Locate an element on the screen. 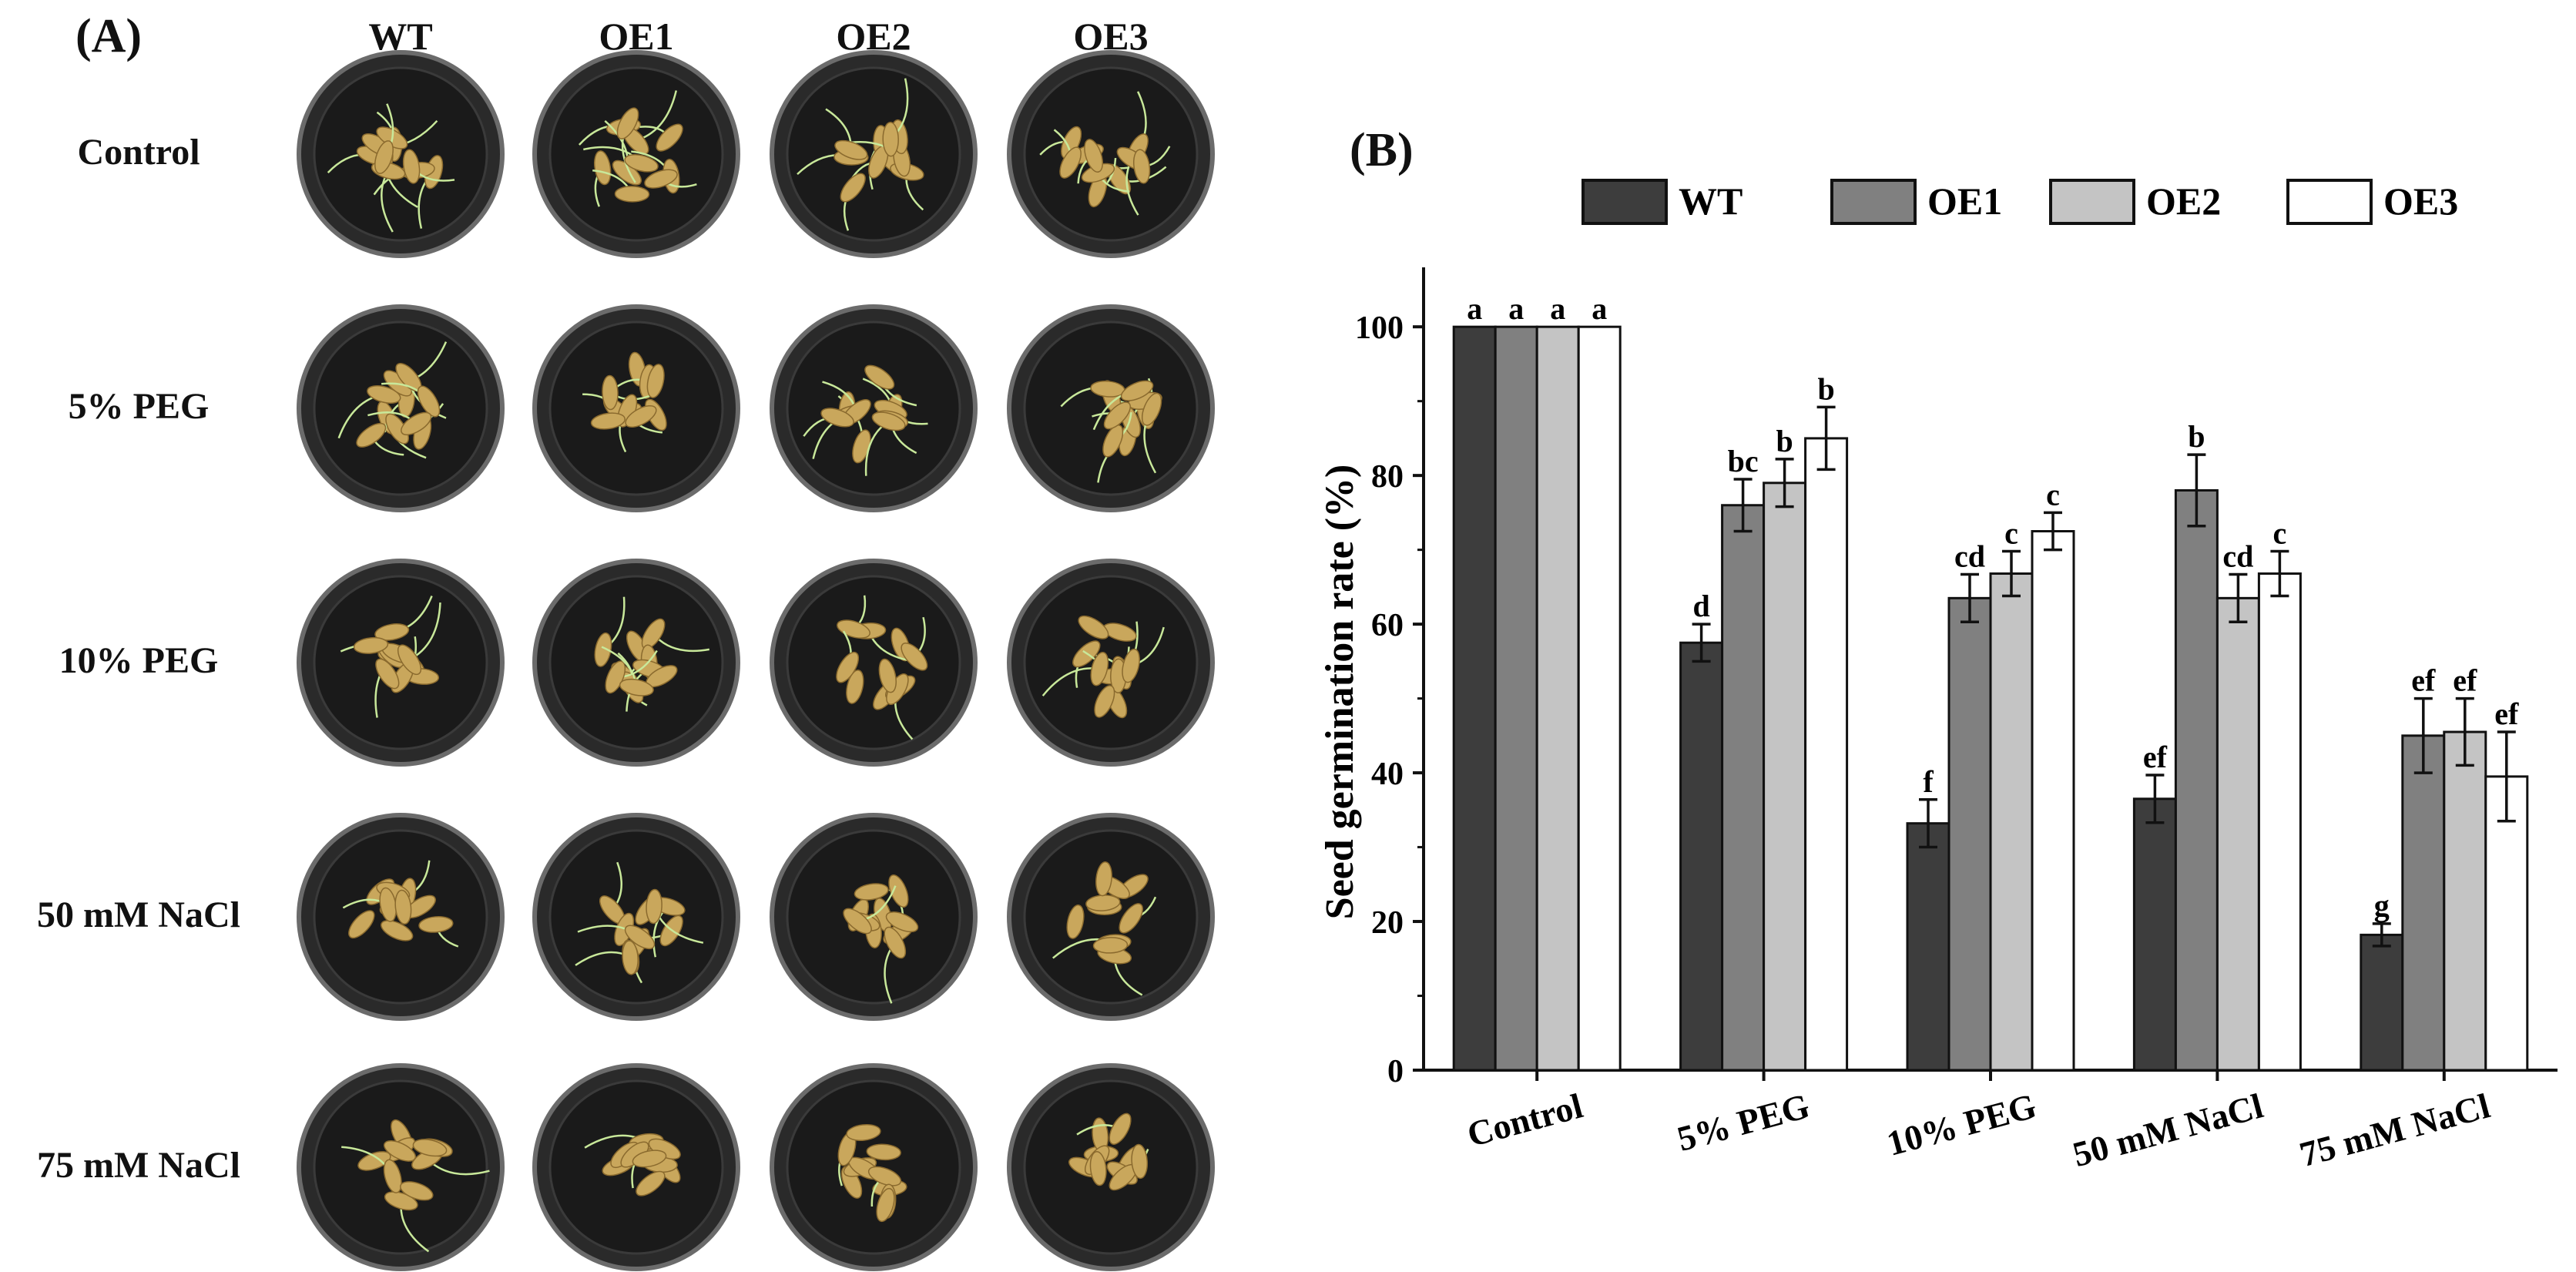 Image resolution: width=2576 pixels, height=1272 pixels. significance-letter: d is located at coordinates (1700, 606).